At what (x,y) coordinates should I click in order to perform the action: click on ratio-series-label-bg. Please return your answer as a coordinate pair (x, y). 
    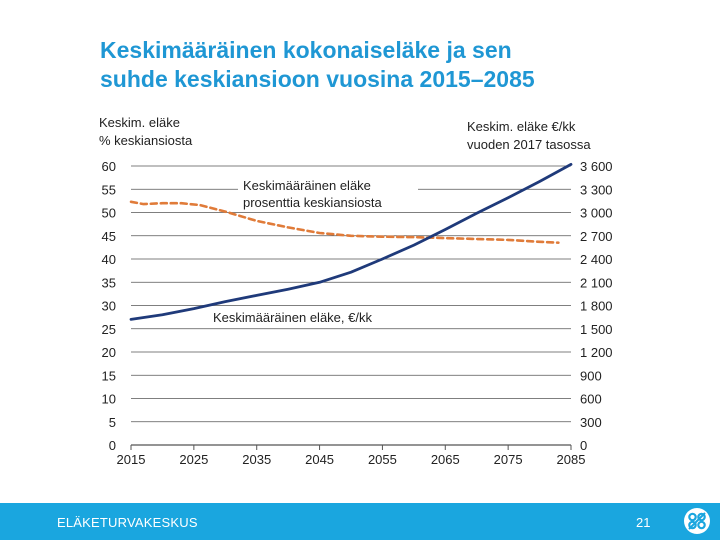
    Looking at the image, I should click on (328, 194).